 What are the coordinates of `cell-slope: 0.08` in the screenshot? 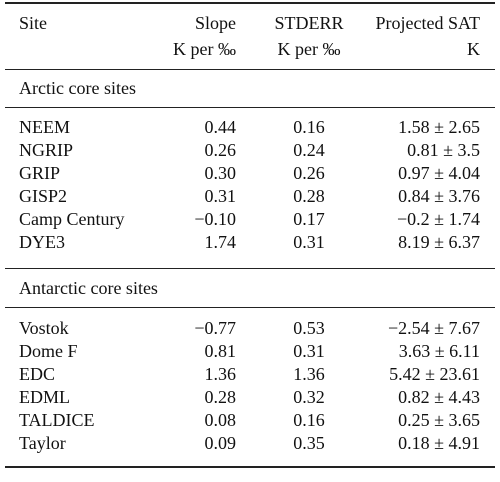 It's located at (220, 420).